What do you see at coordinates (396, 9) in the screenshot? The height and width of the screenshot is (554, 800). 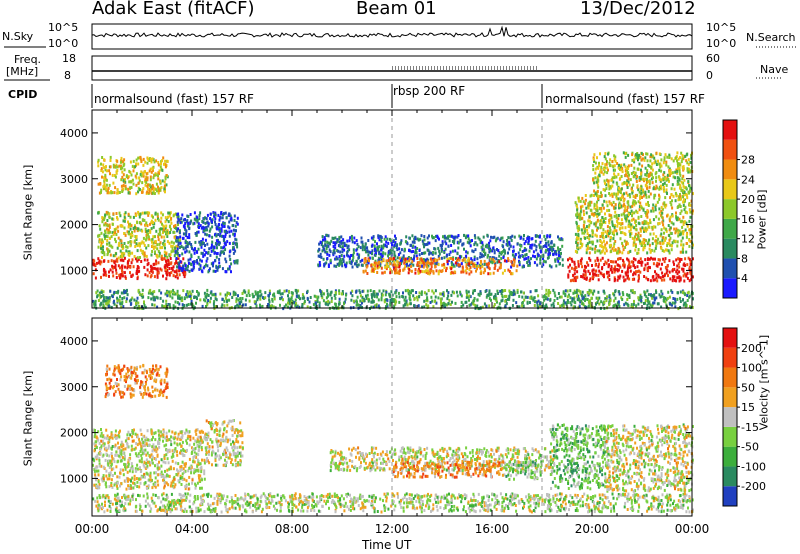 I see `beam-label: Beam 01` at bounding box center [396, 9].